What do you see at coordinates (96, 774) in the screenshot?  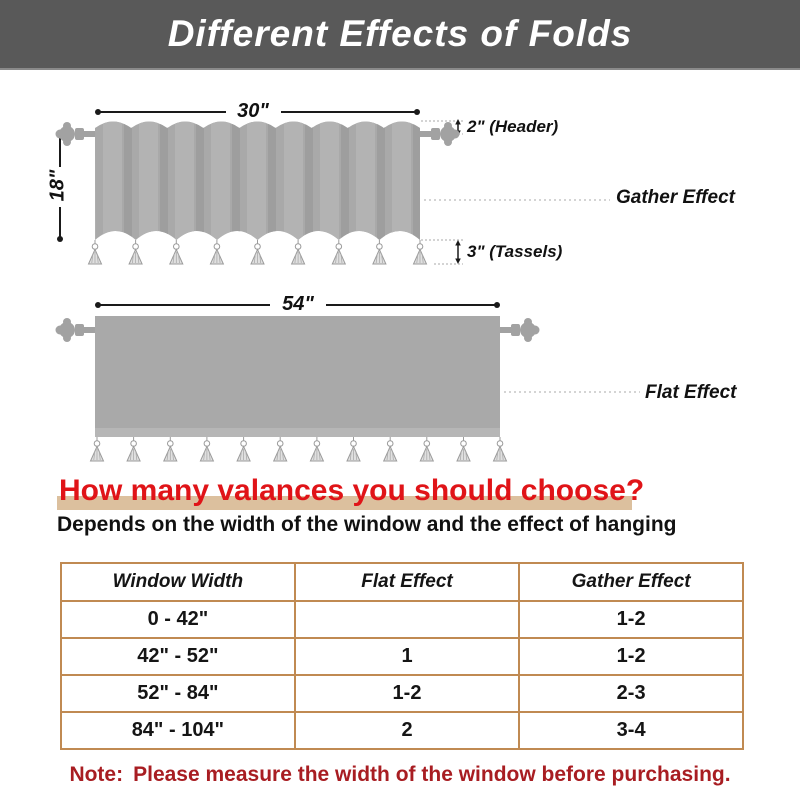 I see `note-prefix: Note:` at bounding box center [96, 774].